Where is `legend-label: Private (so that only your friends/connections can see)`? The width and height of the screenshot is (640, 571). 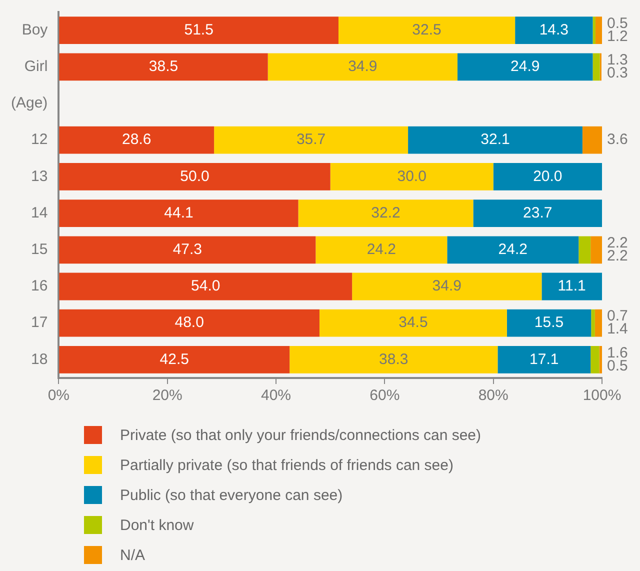 legend-label: Private (so that only your friends/connections can see) is located at coordinates (301, 435).